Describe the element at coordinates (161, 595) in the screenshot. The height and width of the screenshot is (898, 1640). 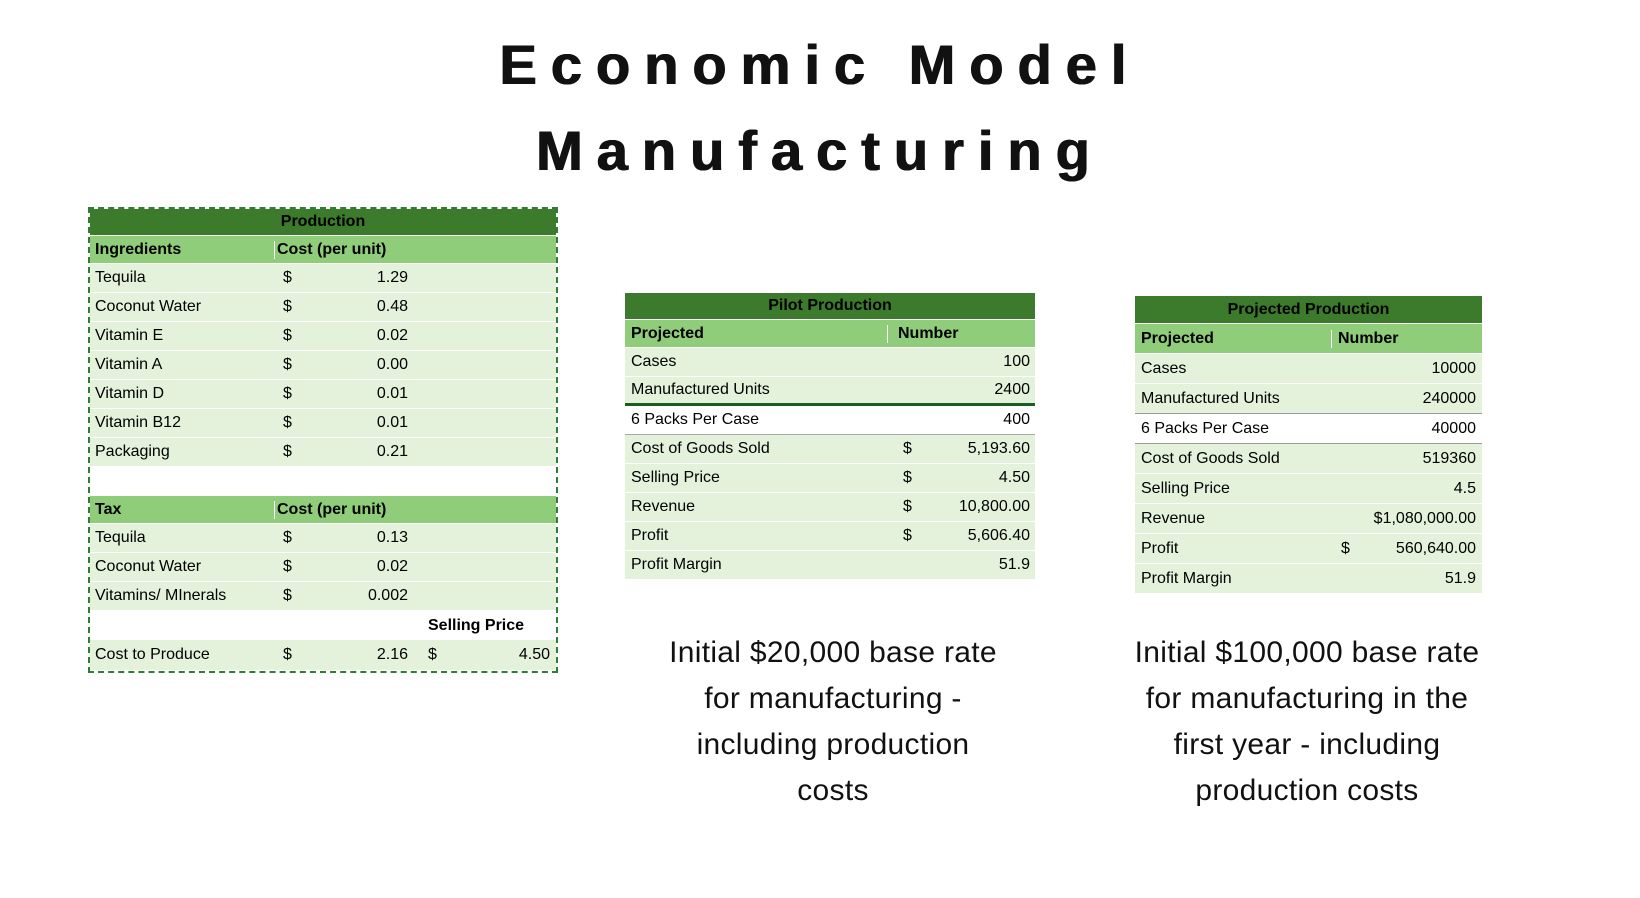
I see `row-label: Vitamins/ MInerals` at that location.